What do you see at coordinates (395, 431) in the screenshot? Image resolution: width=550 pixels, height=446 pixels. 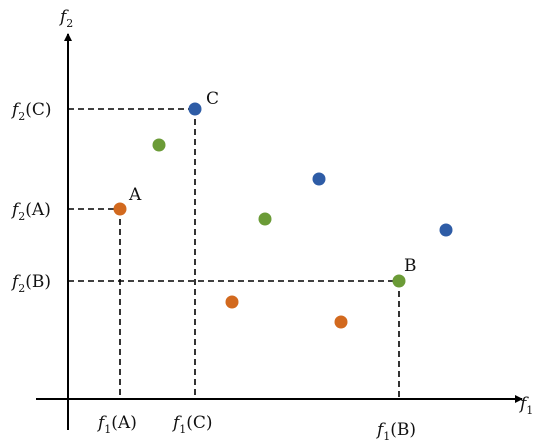 I see `x-tick-label-b: f1(B)` at bounding box center [395, 431].